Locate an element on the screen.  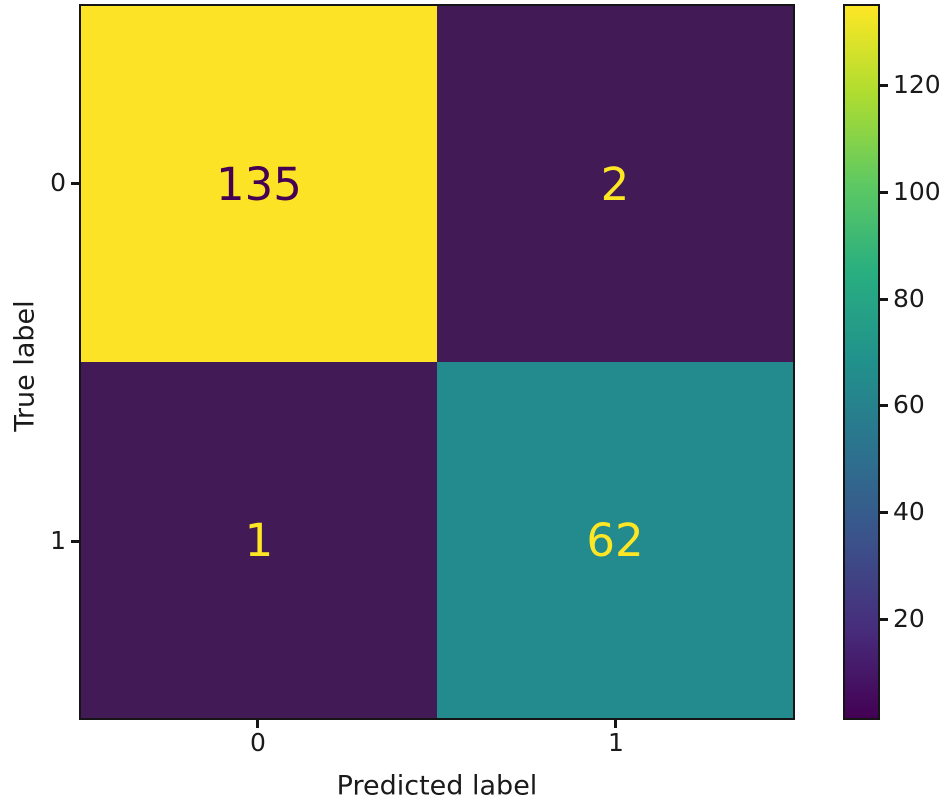
colorbar-tick-label-20: 20 is located at coordinates (909, 618).